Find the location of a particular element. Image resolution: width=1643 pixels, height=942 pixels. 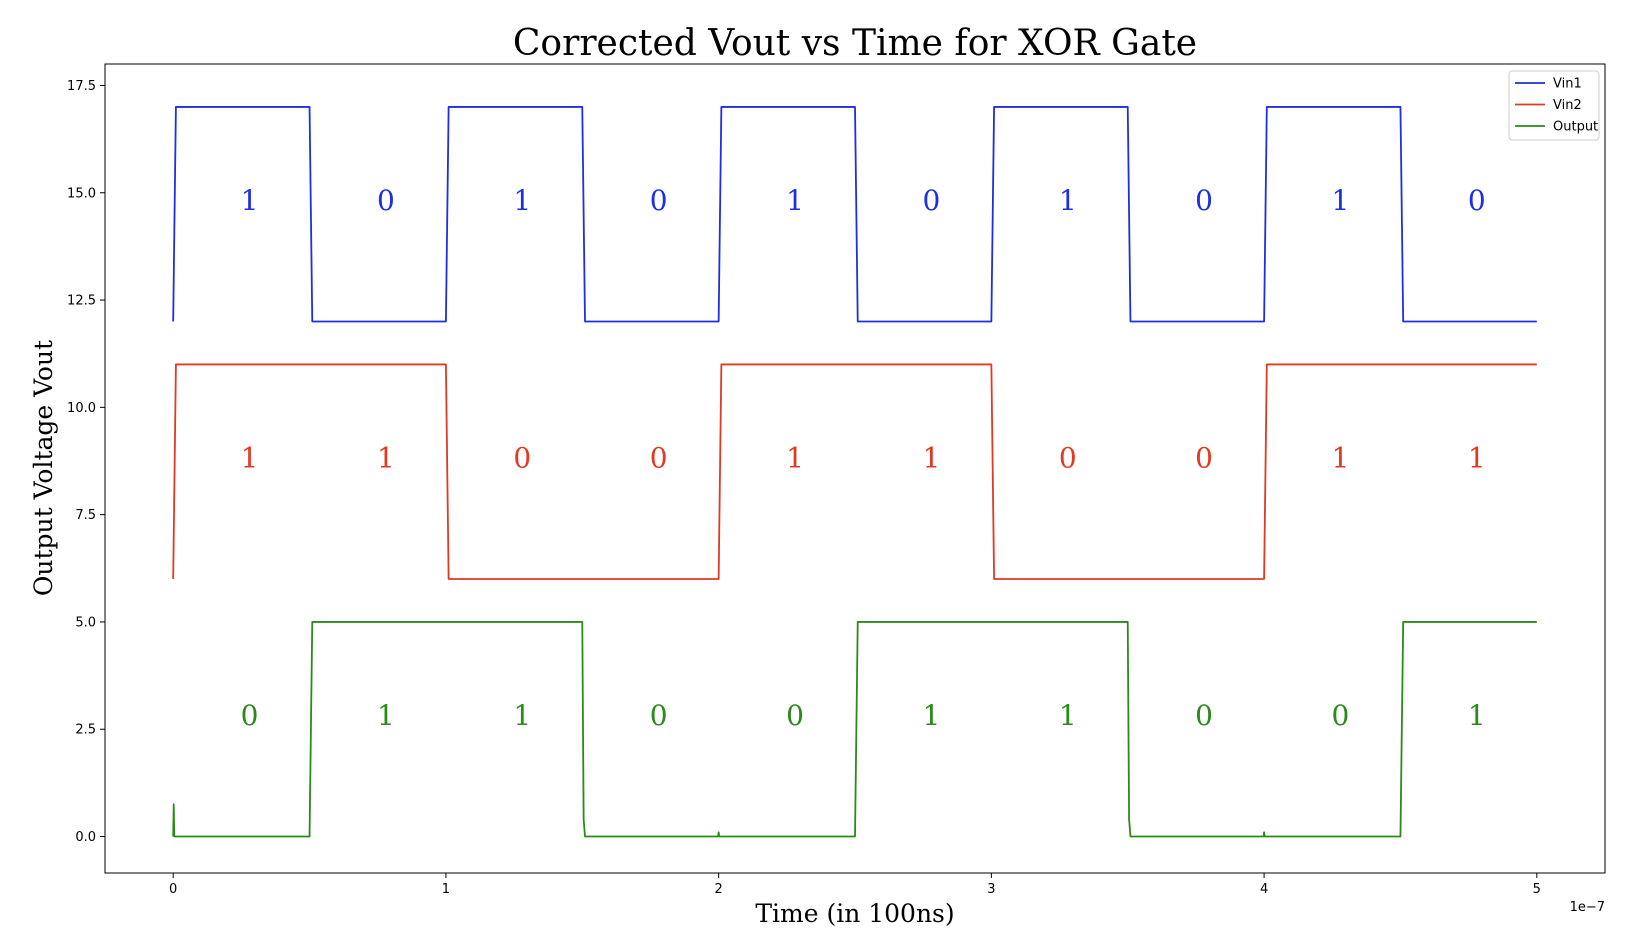

legend-label-output: Output is located at coordinates (1575, 127).